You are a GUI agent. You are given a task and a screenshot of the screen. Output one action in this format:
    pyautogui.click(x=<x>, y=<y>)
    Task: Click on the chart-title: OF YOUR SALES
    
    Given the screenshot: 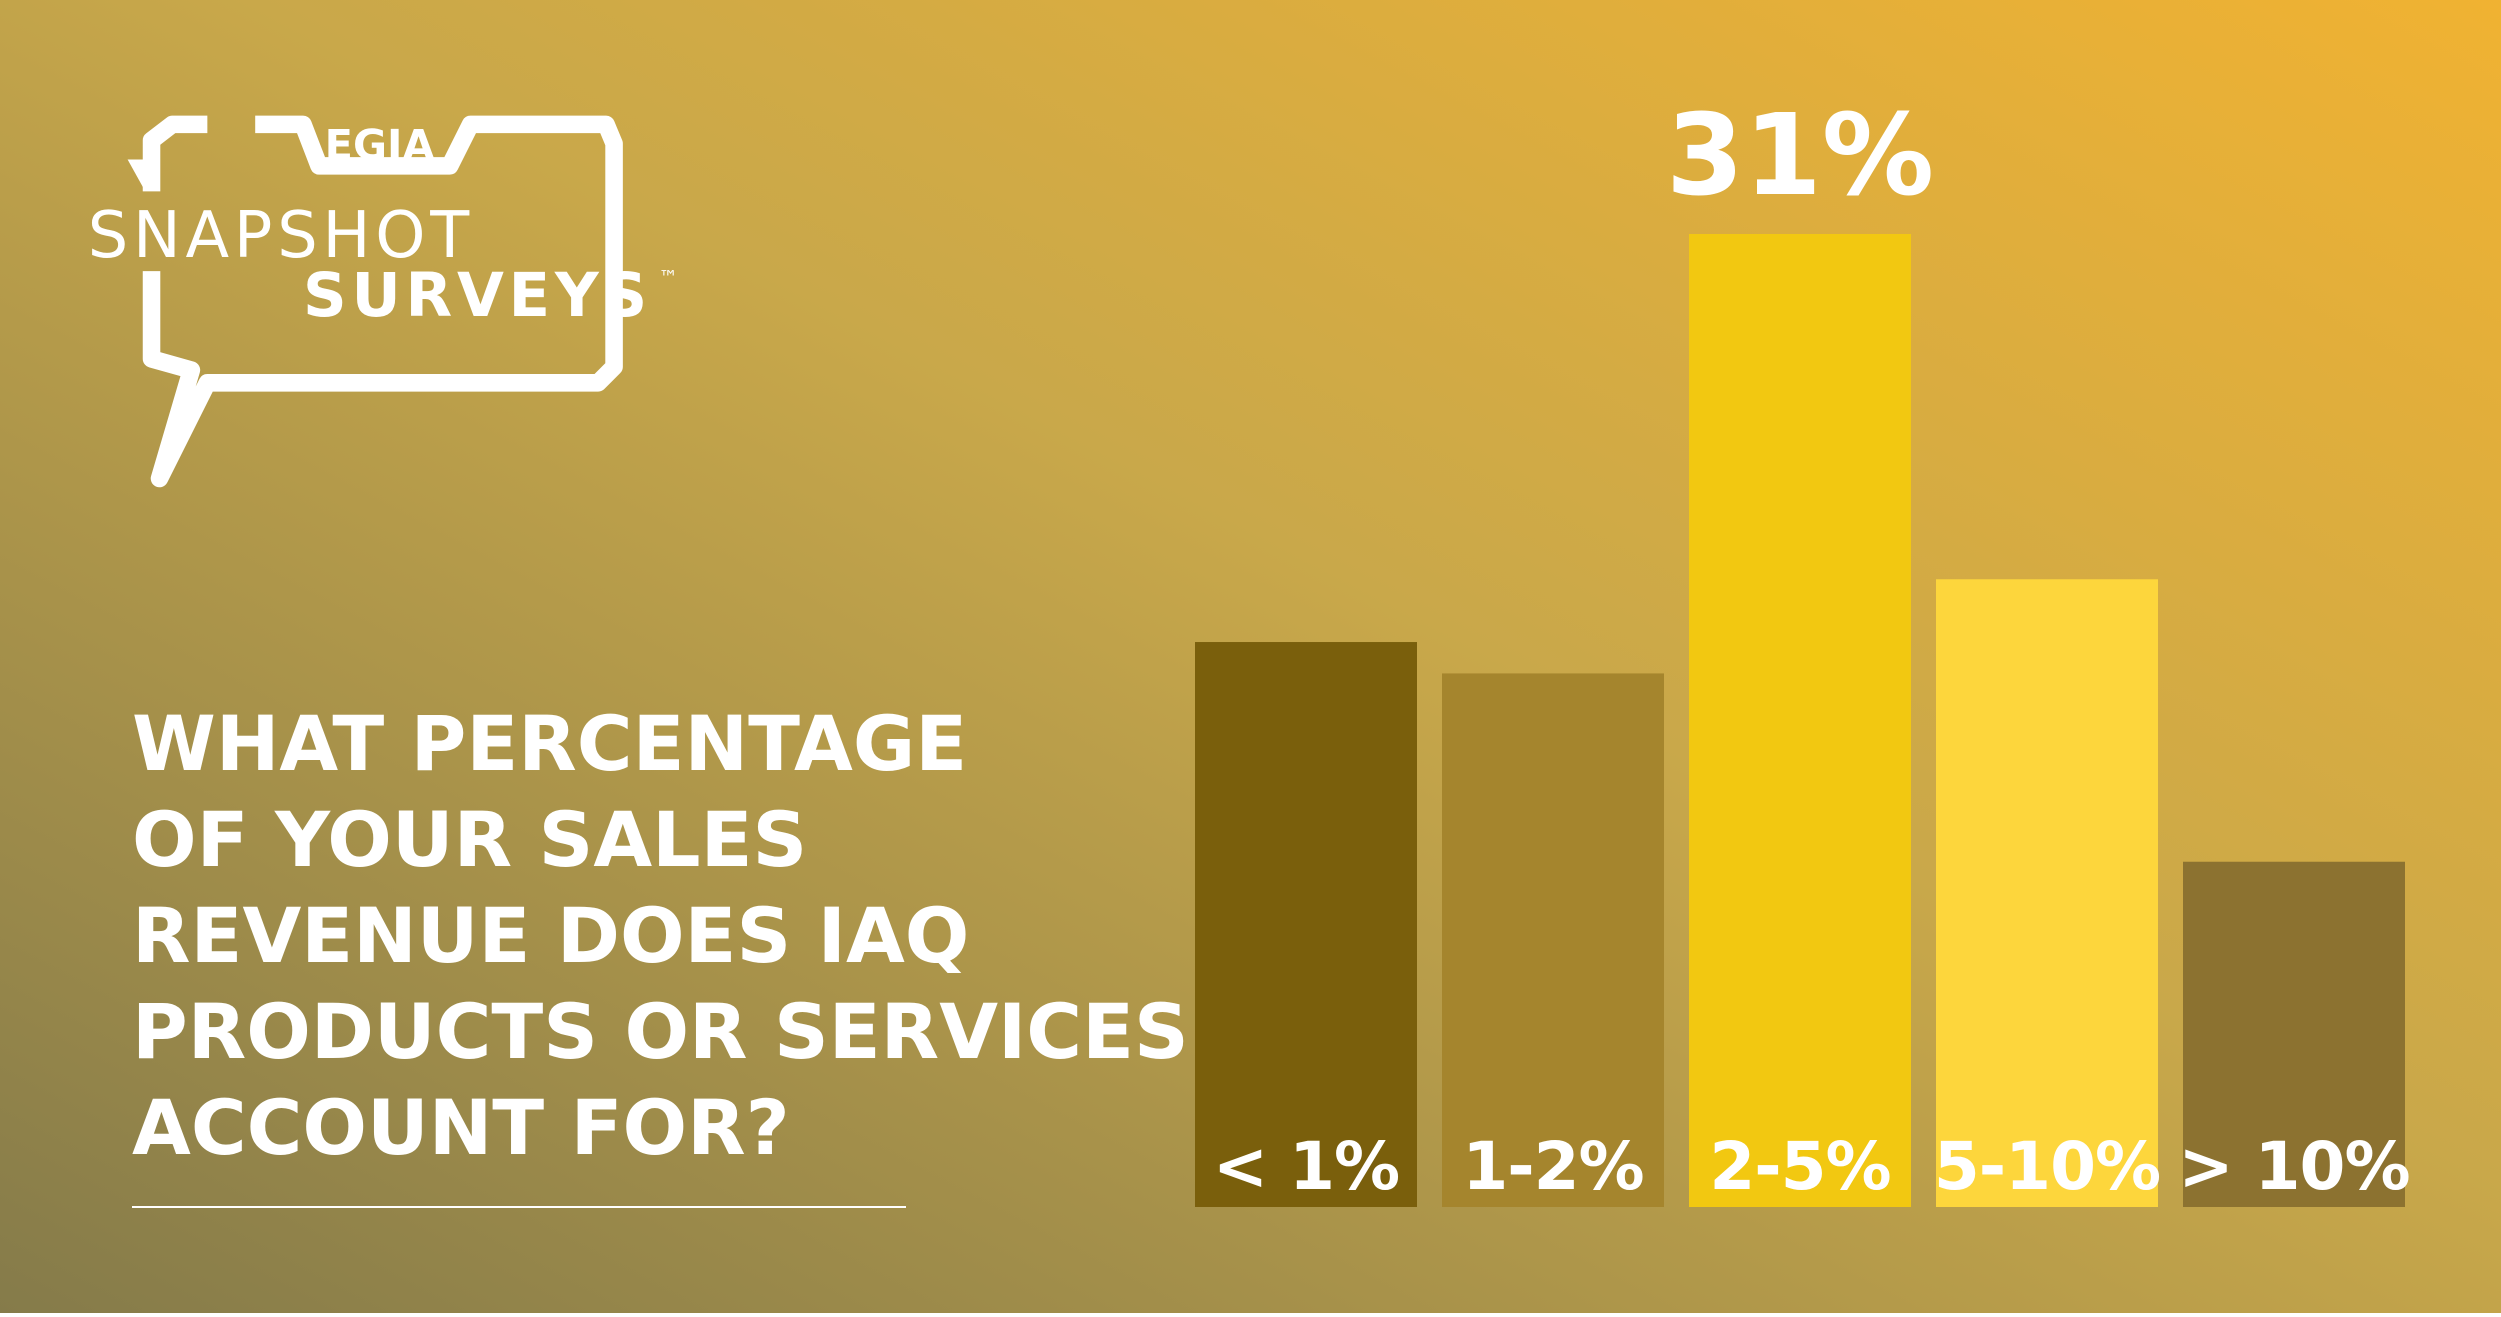 What is the action you would take?
    pyautogui.click(x=469, y=839)
    